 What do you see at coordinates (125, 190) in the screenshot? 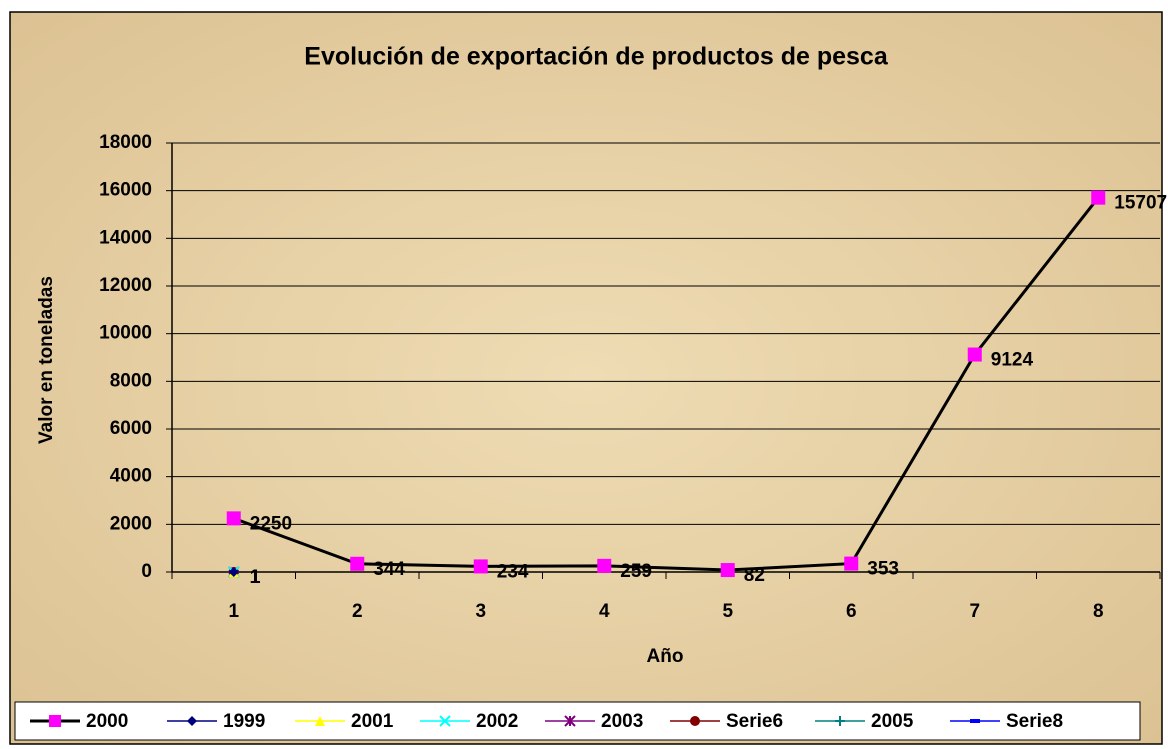
I see `y-tick-label: 16000` at bounding box center [125, 190].